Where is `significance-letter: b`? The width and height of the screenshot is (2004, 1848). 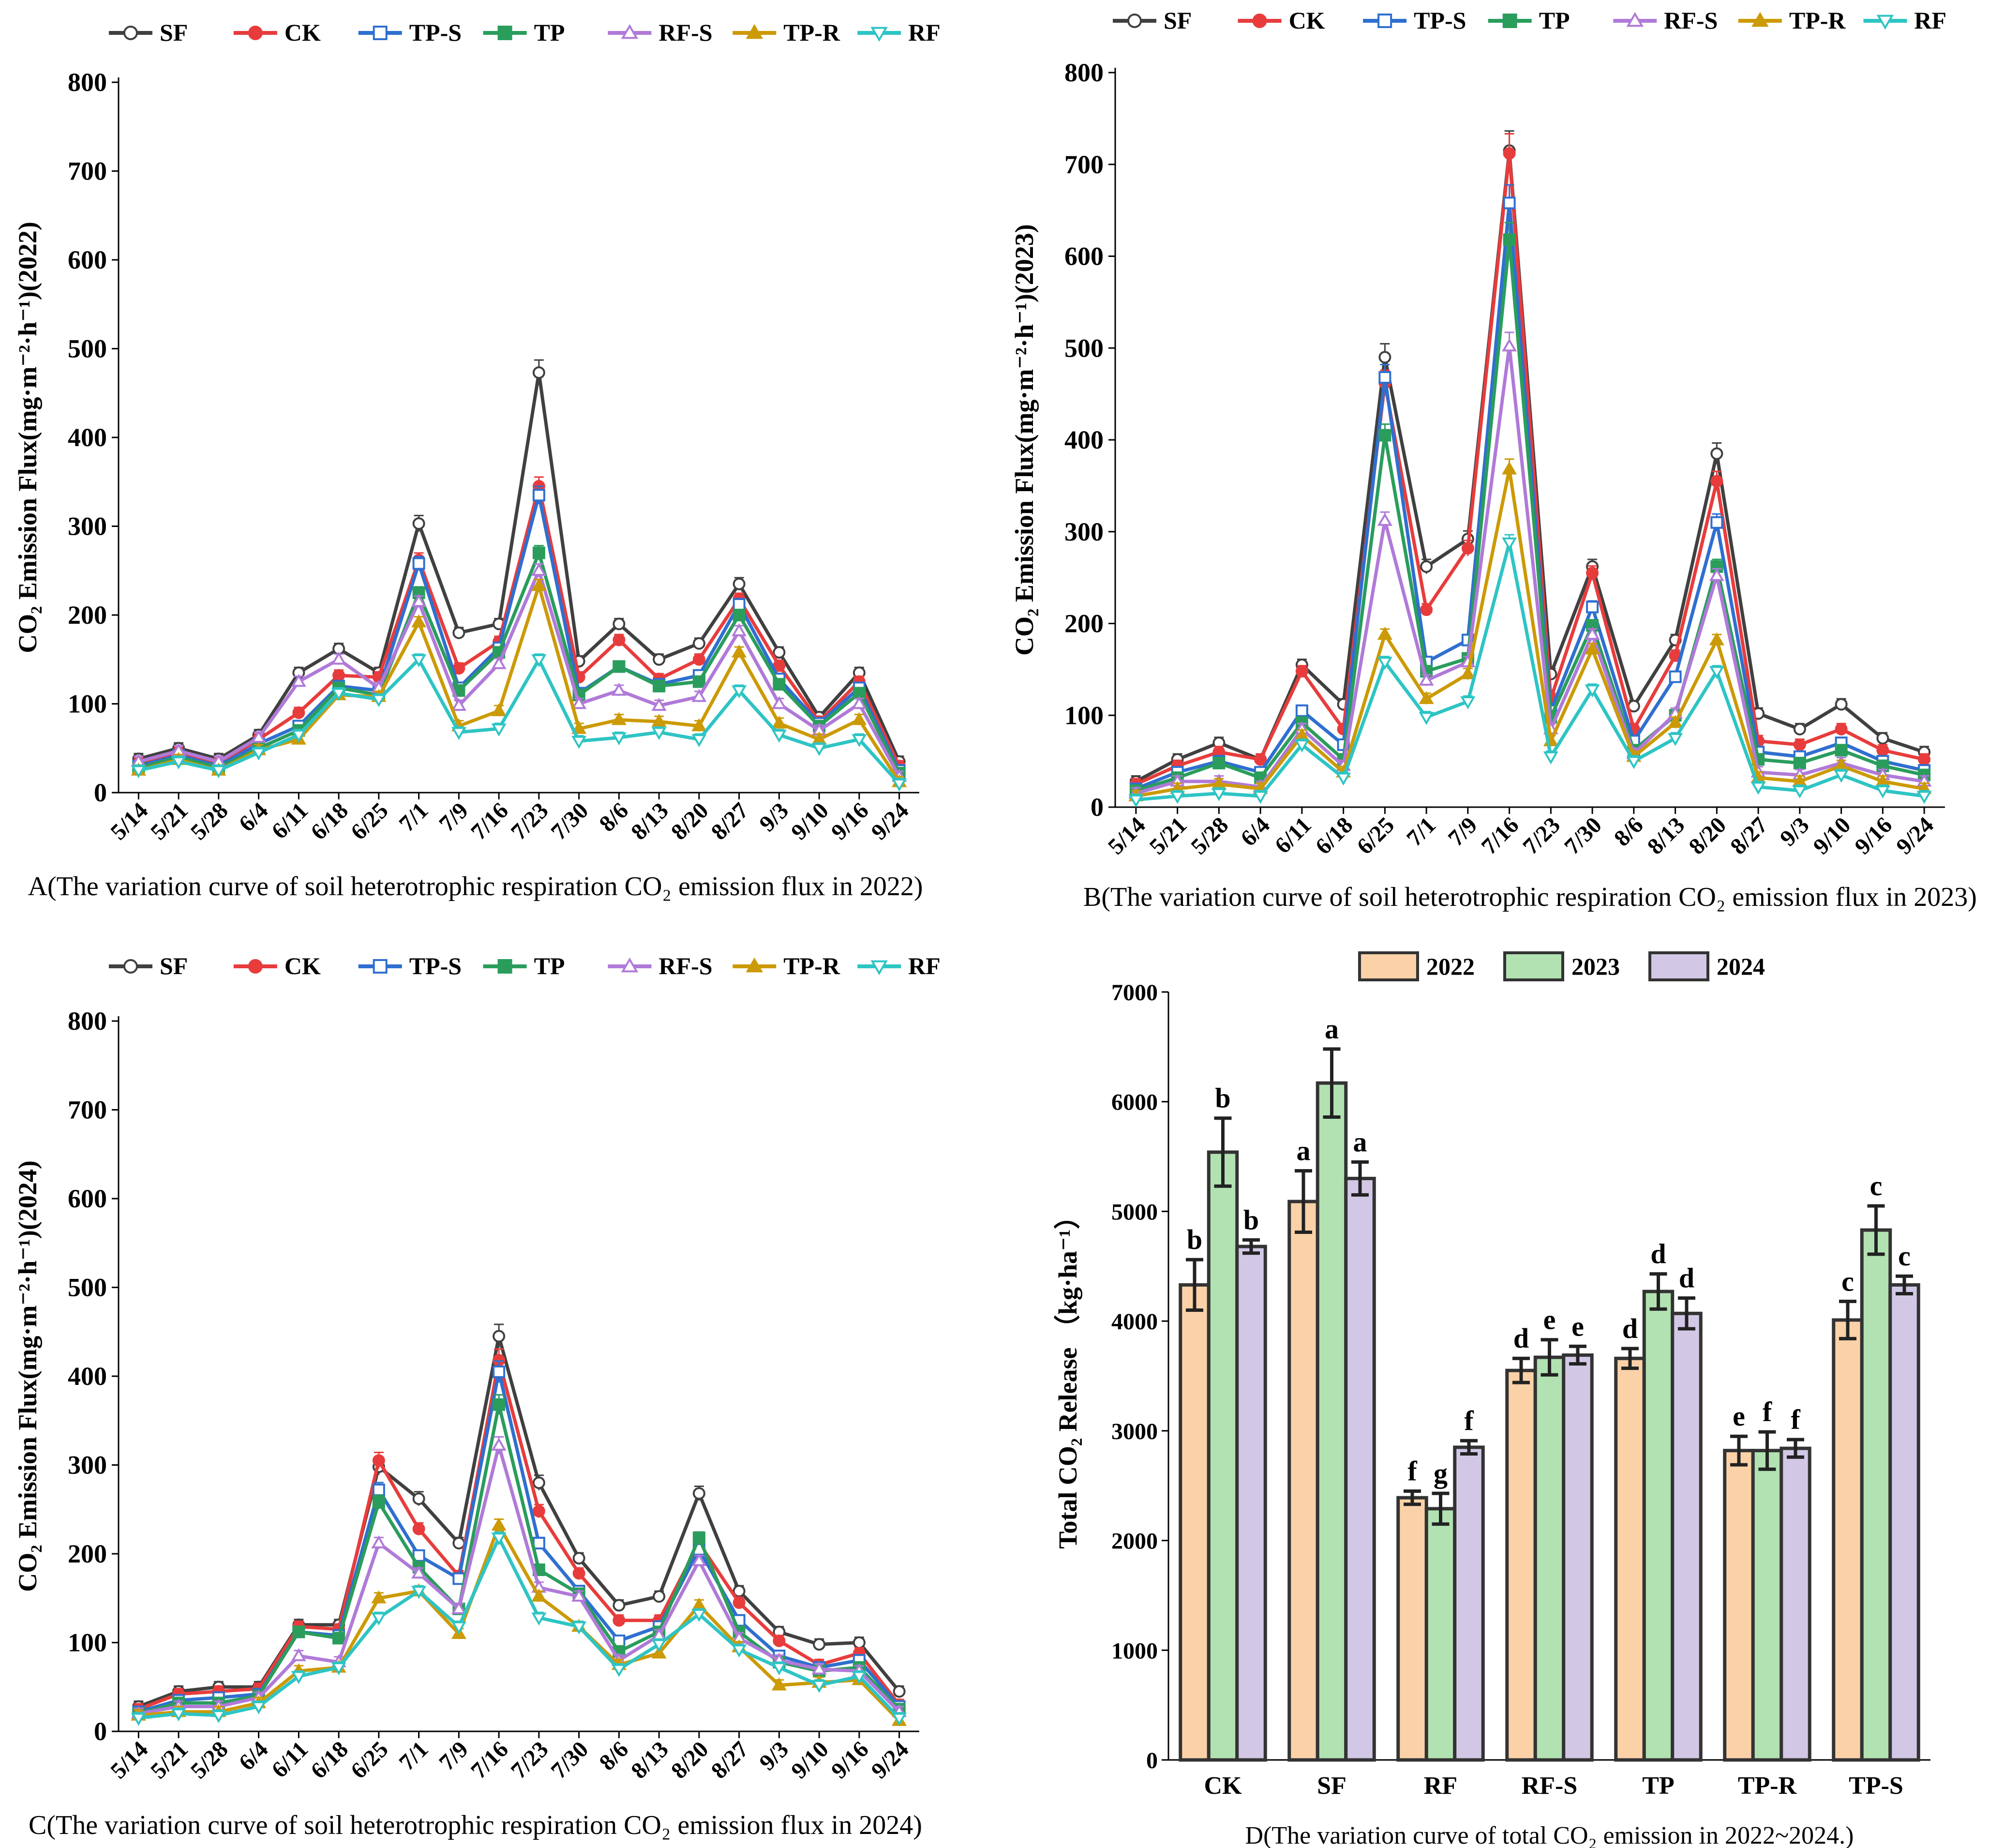
significance-letter: b is located at coordinates (1194, 1239).